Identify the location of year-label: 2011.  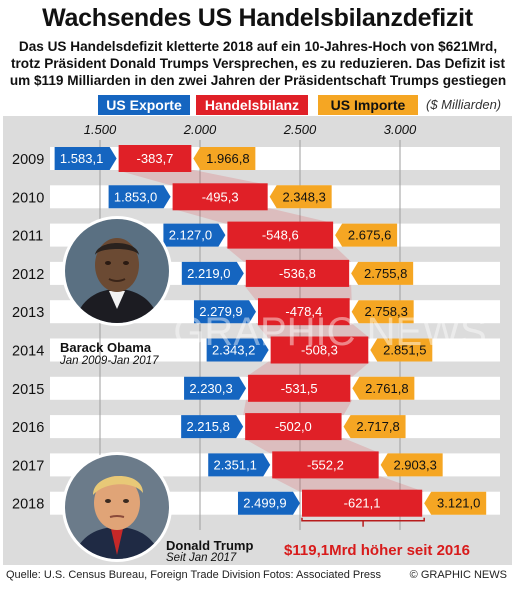
(27, 237).